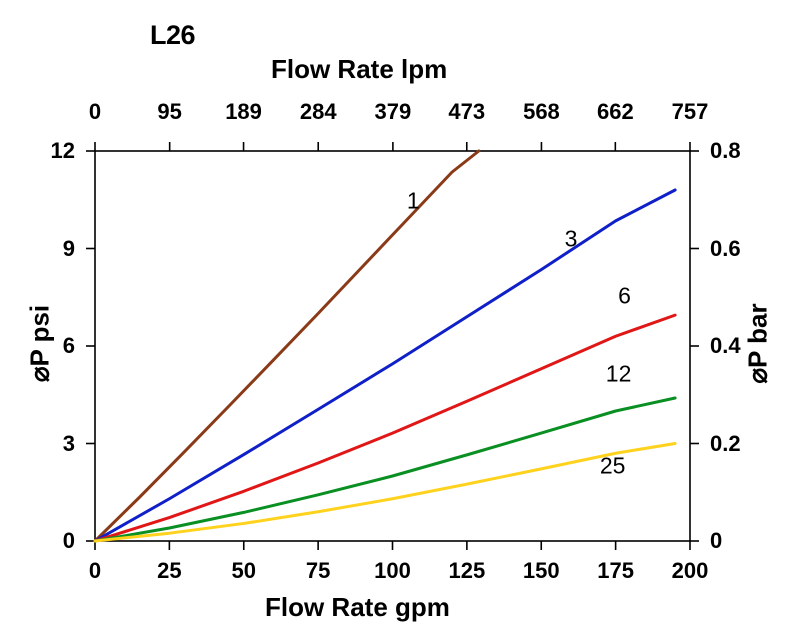  What do you see at coordinates (359, 69) in the screenshot?
I see `top-axis-title: Flow Rate lpm` at bounding box center [359, 69].